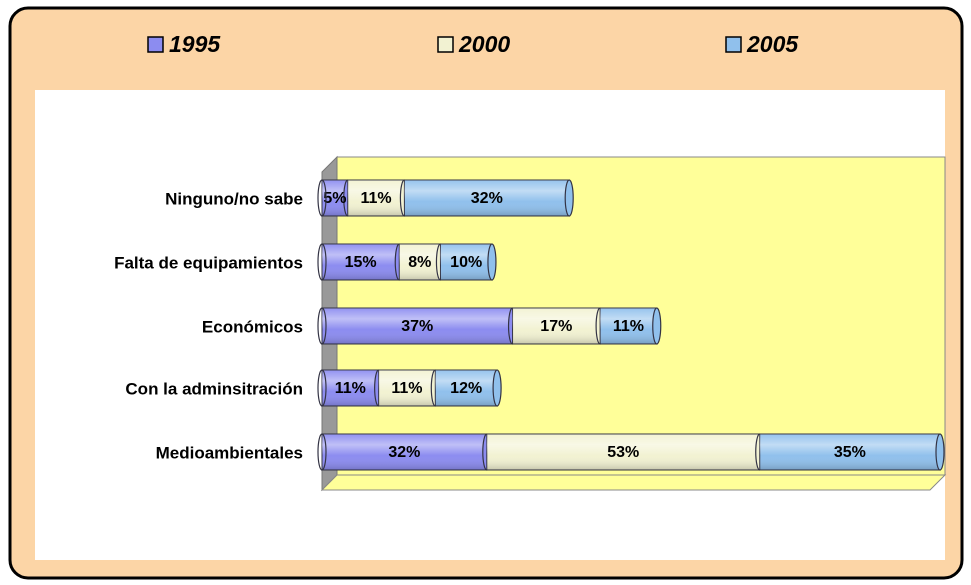 The image size is (971, 585). Describe the element at coordinates (334, 198) in the screenshot. I see `value-label: 5%` at that location.